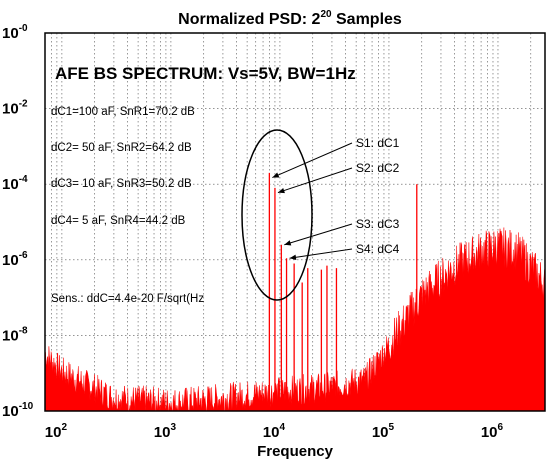 The width and height of the screenshot is (550, 464). Describe the element at coordinates (15, 183) in the screenshot. I see `y-tick-label: 10⁻⁴` at that location.